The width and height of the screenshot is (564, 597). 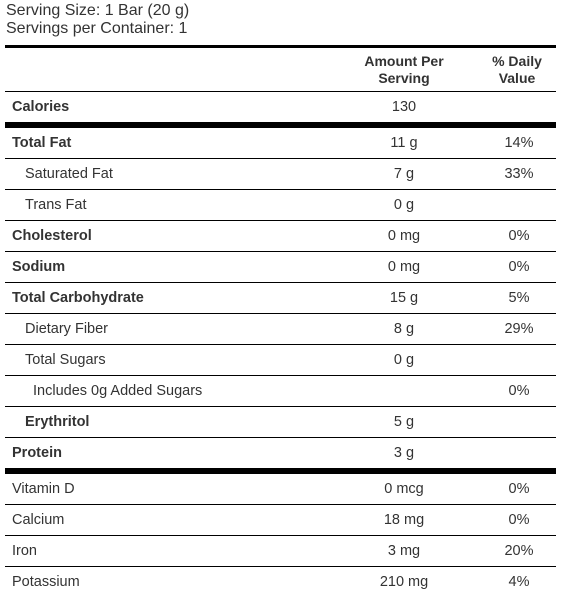 I want to click on row-dietary-fiber-dv: 29%, so click(x=517, y=329).